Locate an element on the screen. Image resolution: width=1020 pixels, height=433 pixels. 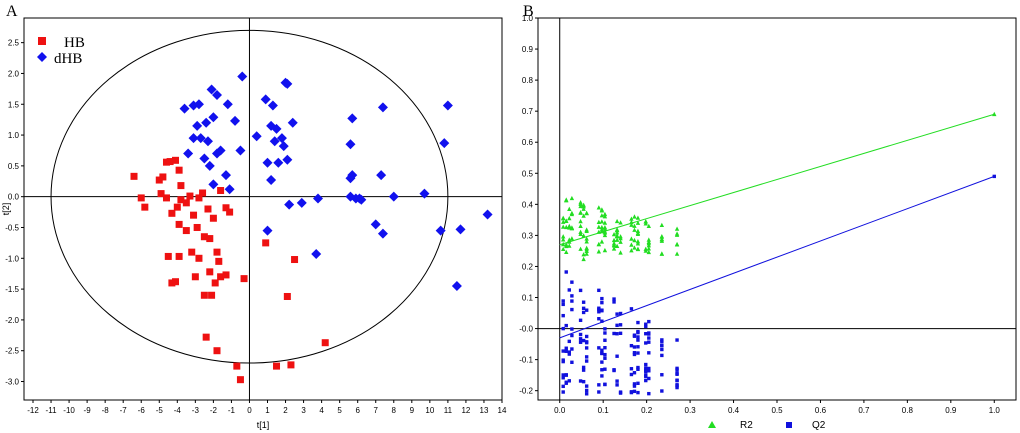
panel-a-y-tick-label: -2.0 is located at coordinates (12, 320).